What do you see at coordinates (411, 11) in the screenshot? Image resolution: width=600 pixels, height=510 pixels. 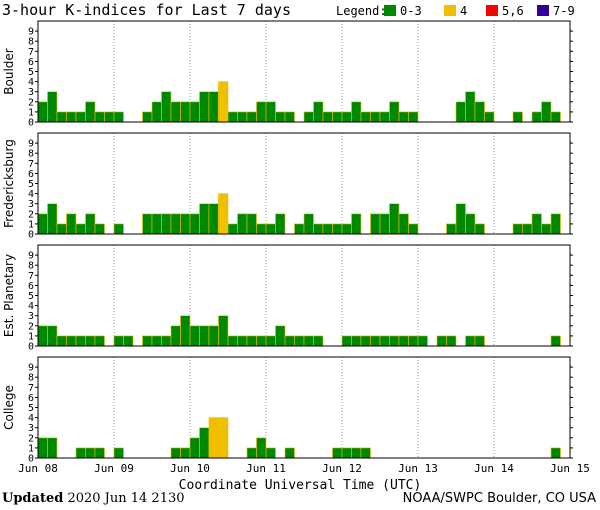 I see `legend-entry-label: 0-3` at bounding box center [411, 11].